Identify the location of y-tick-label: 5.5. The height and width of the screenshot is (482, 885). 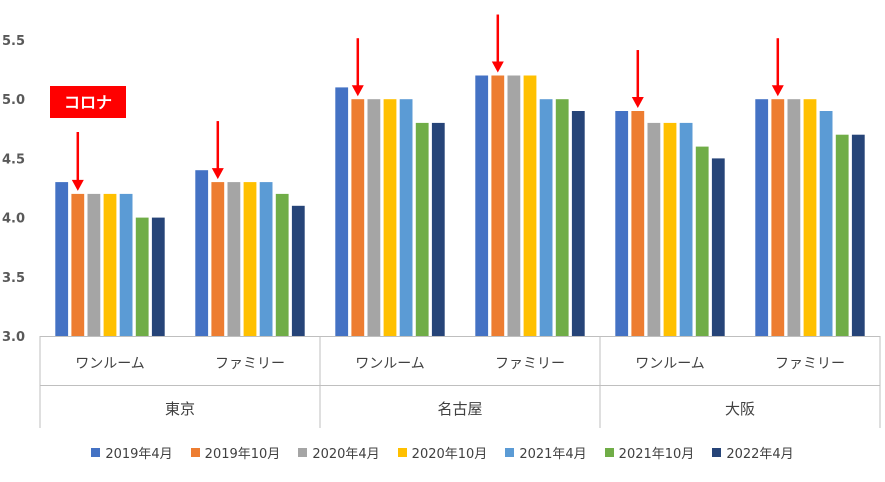
(13, 41).